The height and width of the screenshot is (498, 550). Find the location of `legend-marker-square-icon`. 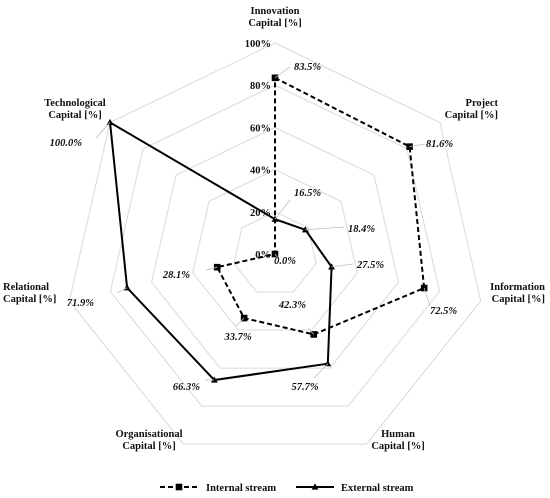

legend-marker-square-icon is located at coordinates (179, 487).